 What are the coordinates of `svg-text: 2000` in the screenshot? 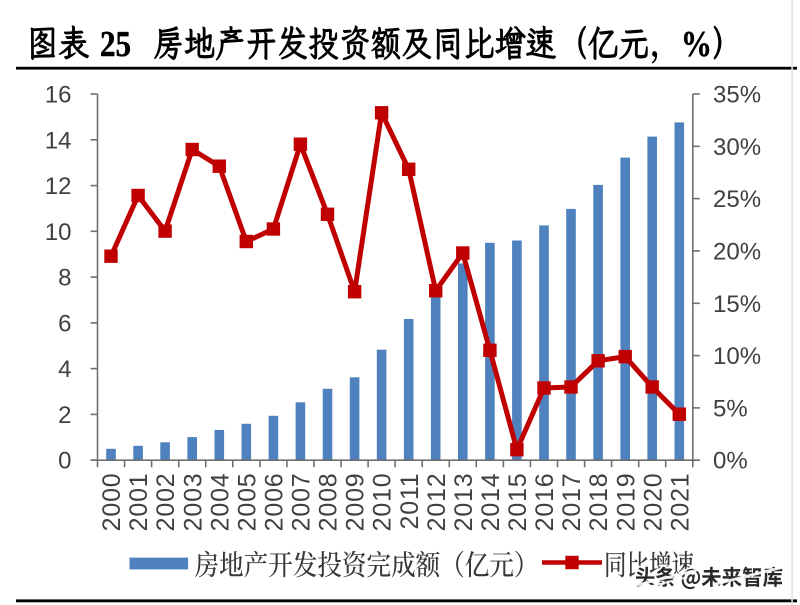 It's located at (112, 502).